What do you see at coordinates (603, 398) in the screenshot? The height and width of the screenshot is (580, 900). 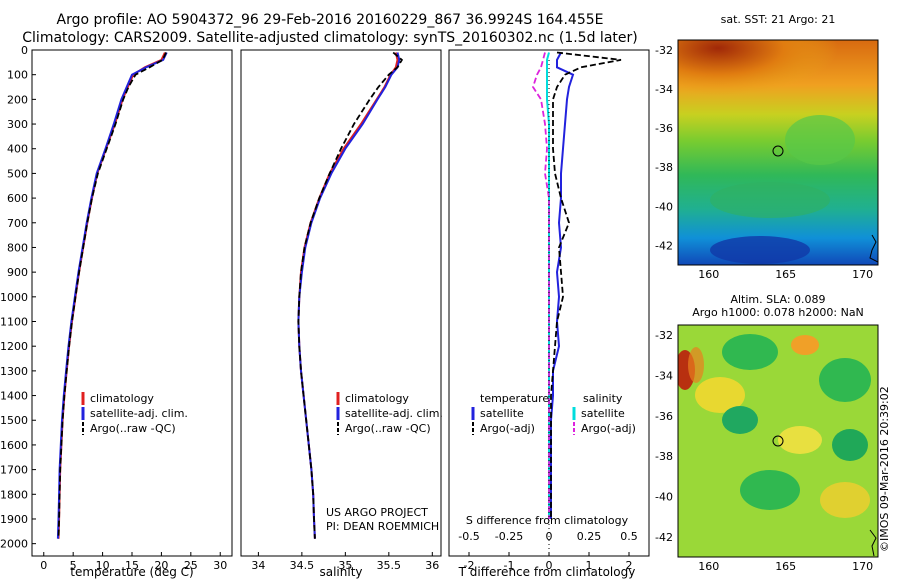 I see `legend-salinity-heading: salinity` at bounding box center [603, 398].